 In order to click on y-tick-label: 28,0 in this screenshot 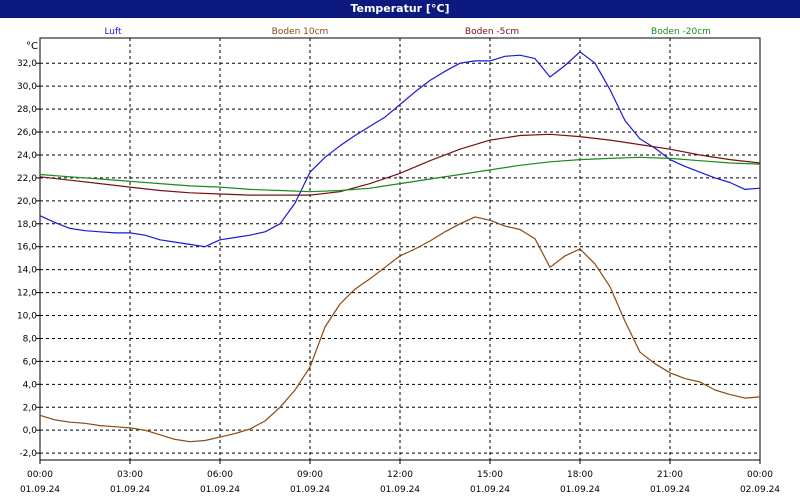, I will do `click(27, 110)`.